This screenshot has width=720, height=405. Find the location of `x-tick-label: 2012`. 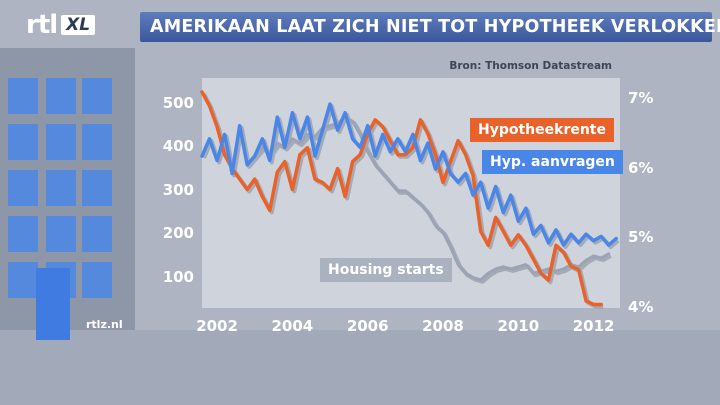

x-tick-label: 2012 is located at coordinates (593, 326).